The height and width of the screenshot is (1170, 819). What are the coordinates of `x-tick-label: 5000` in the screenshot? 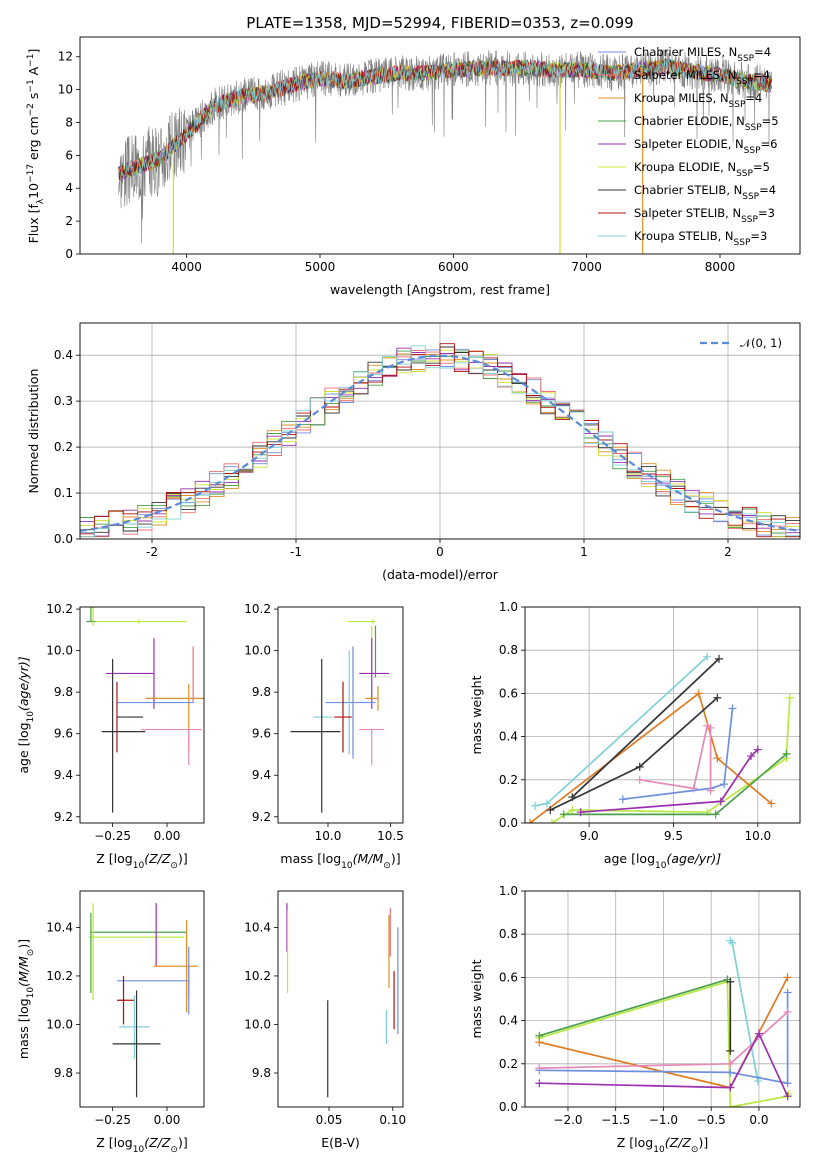 It's located at (320, 267).